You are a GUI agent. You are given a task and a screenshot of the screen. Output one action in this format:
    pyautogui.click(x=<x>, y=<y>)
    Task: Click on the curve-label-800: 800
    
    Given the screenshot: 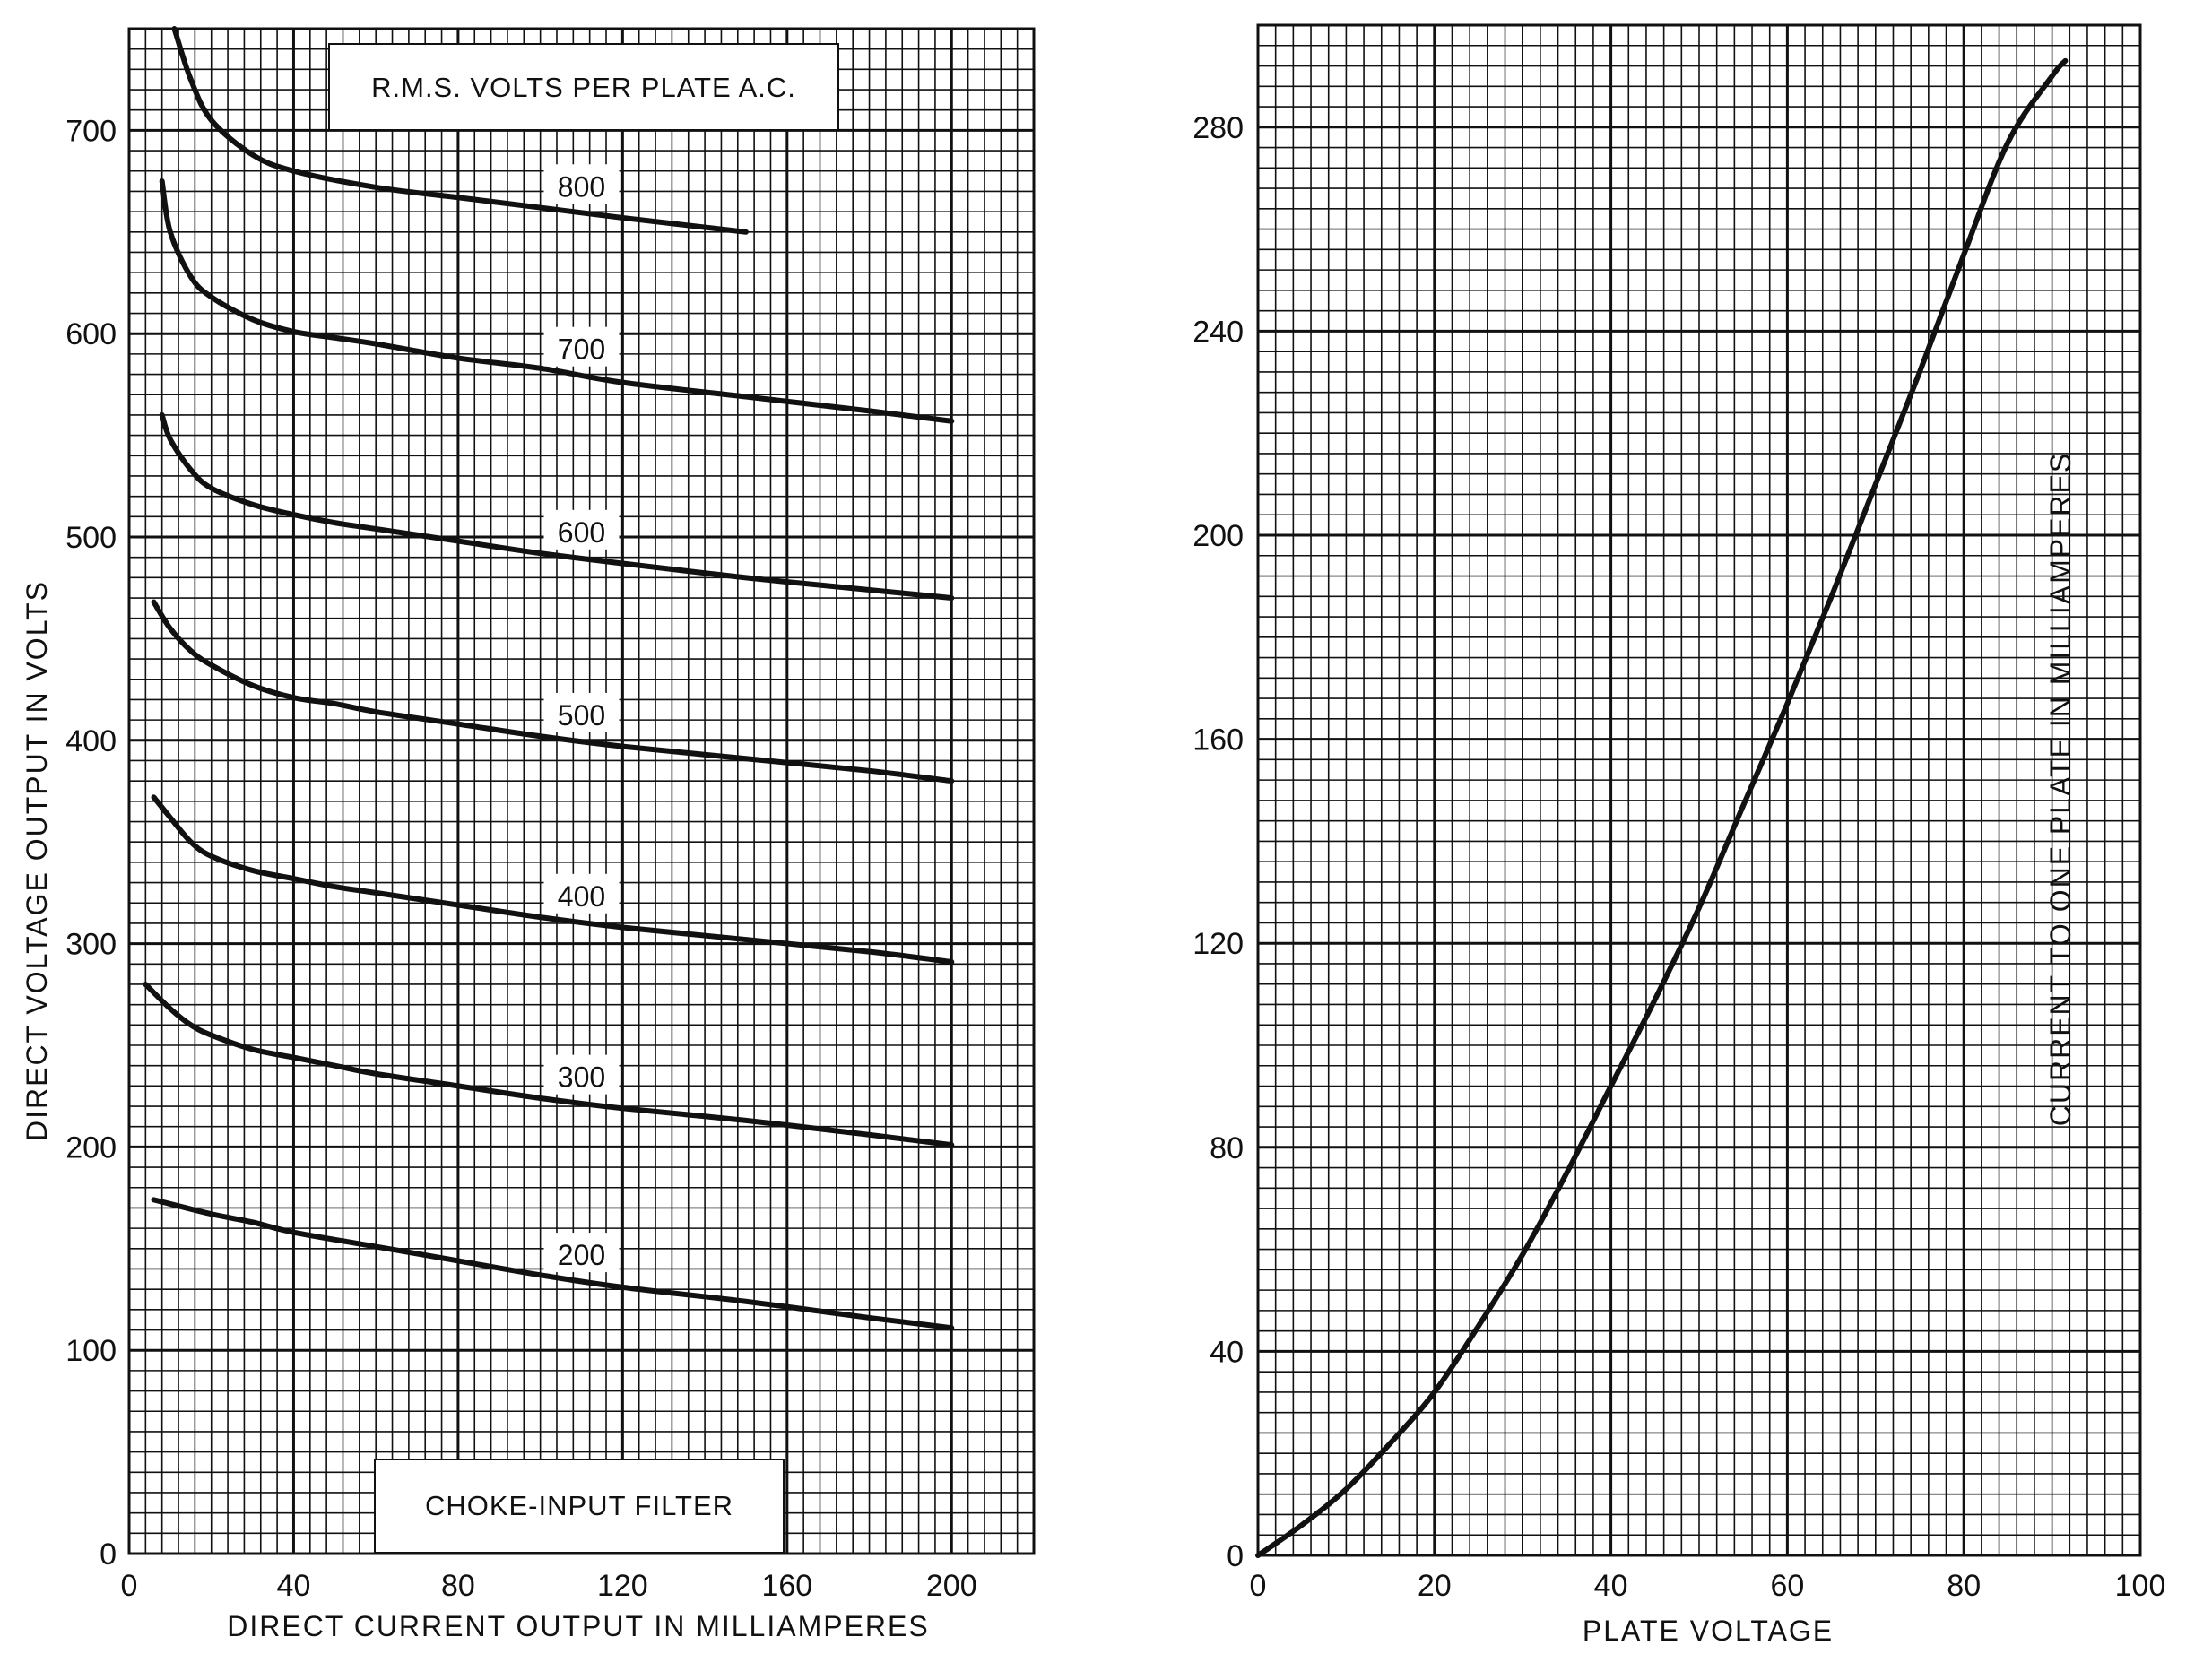 What is the action you would take?
    pyautogui.click(x=581, y=186)
    